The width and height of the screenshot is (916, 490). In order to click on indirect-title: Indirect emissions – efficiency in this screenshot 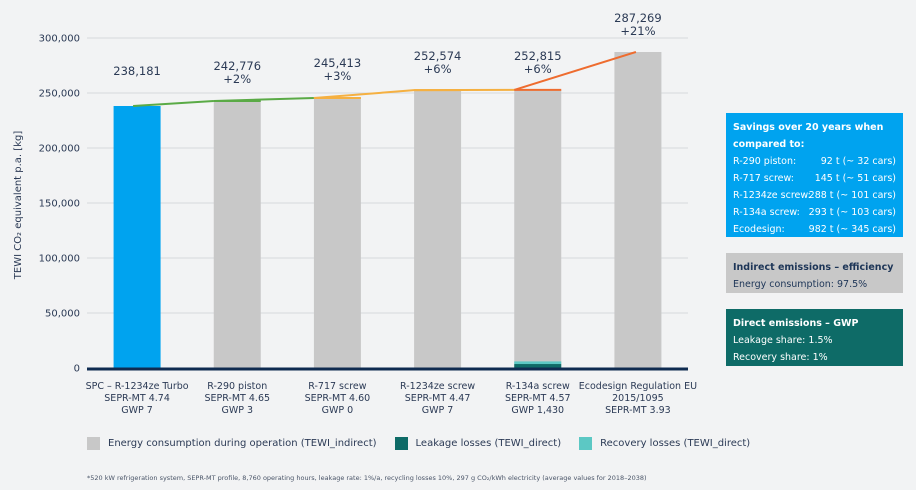, I will do `click(813, 267)`.